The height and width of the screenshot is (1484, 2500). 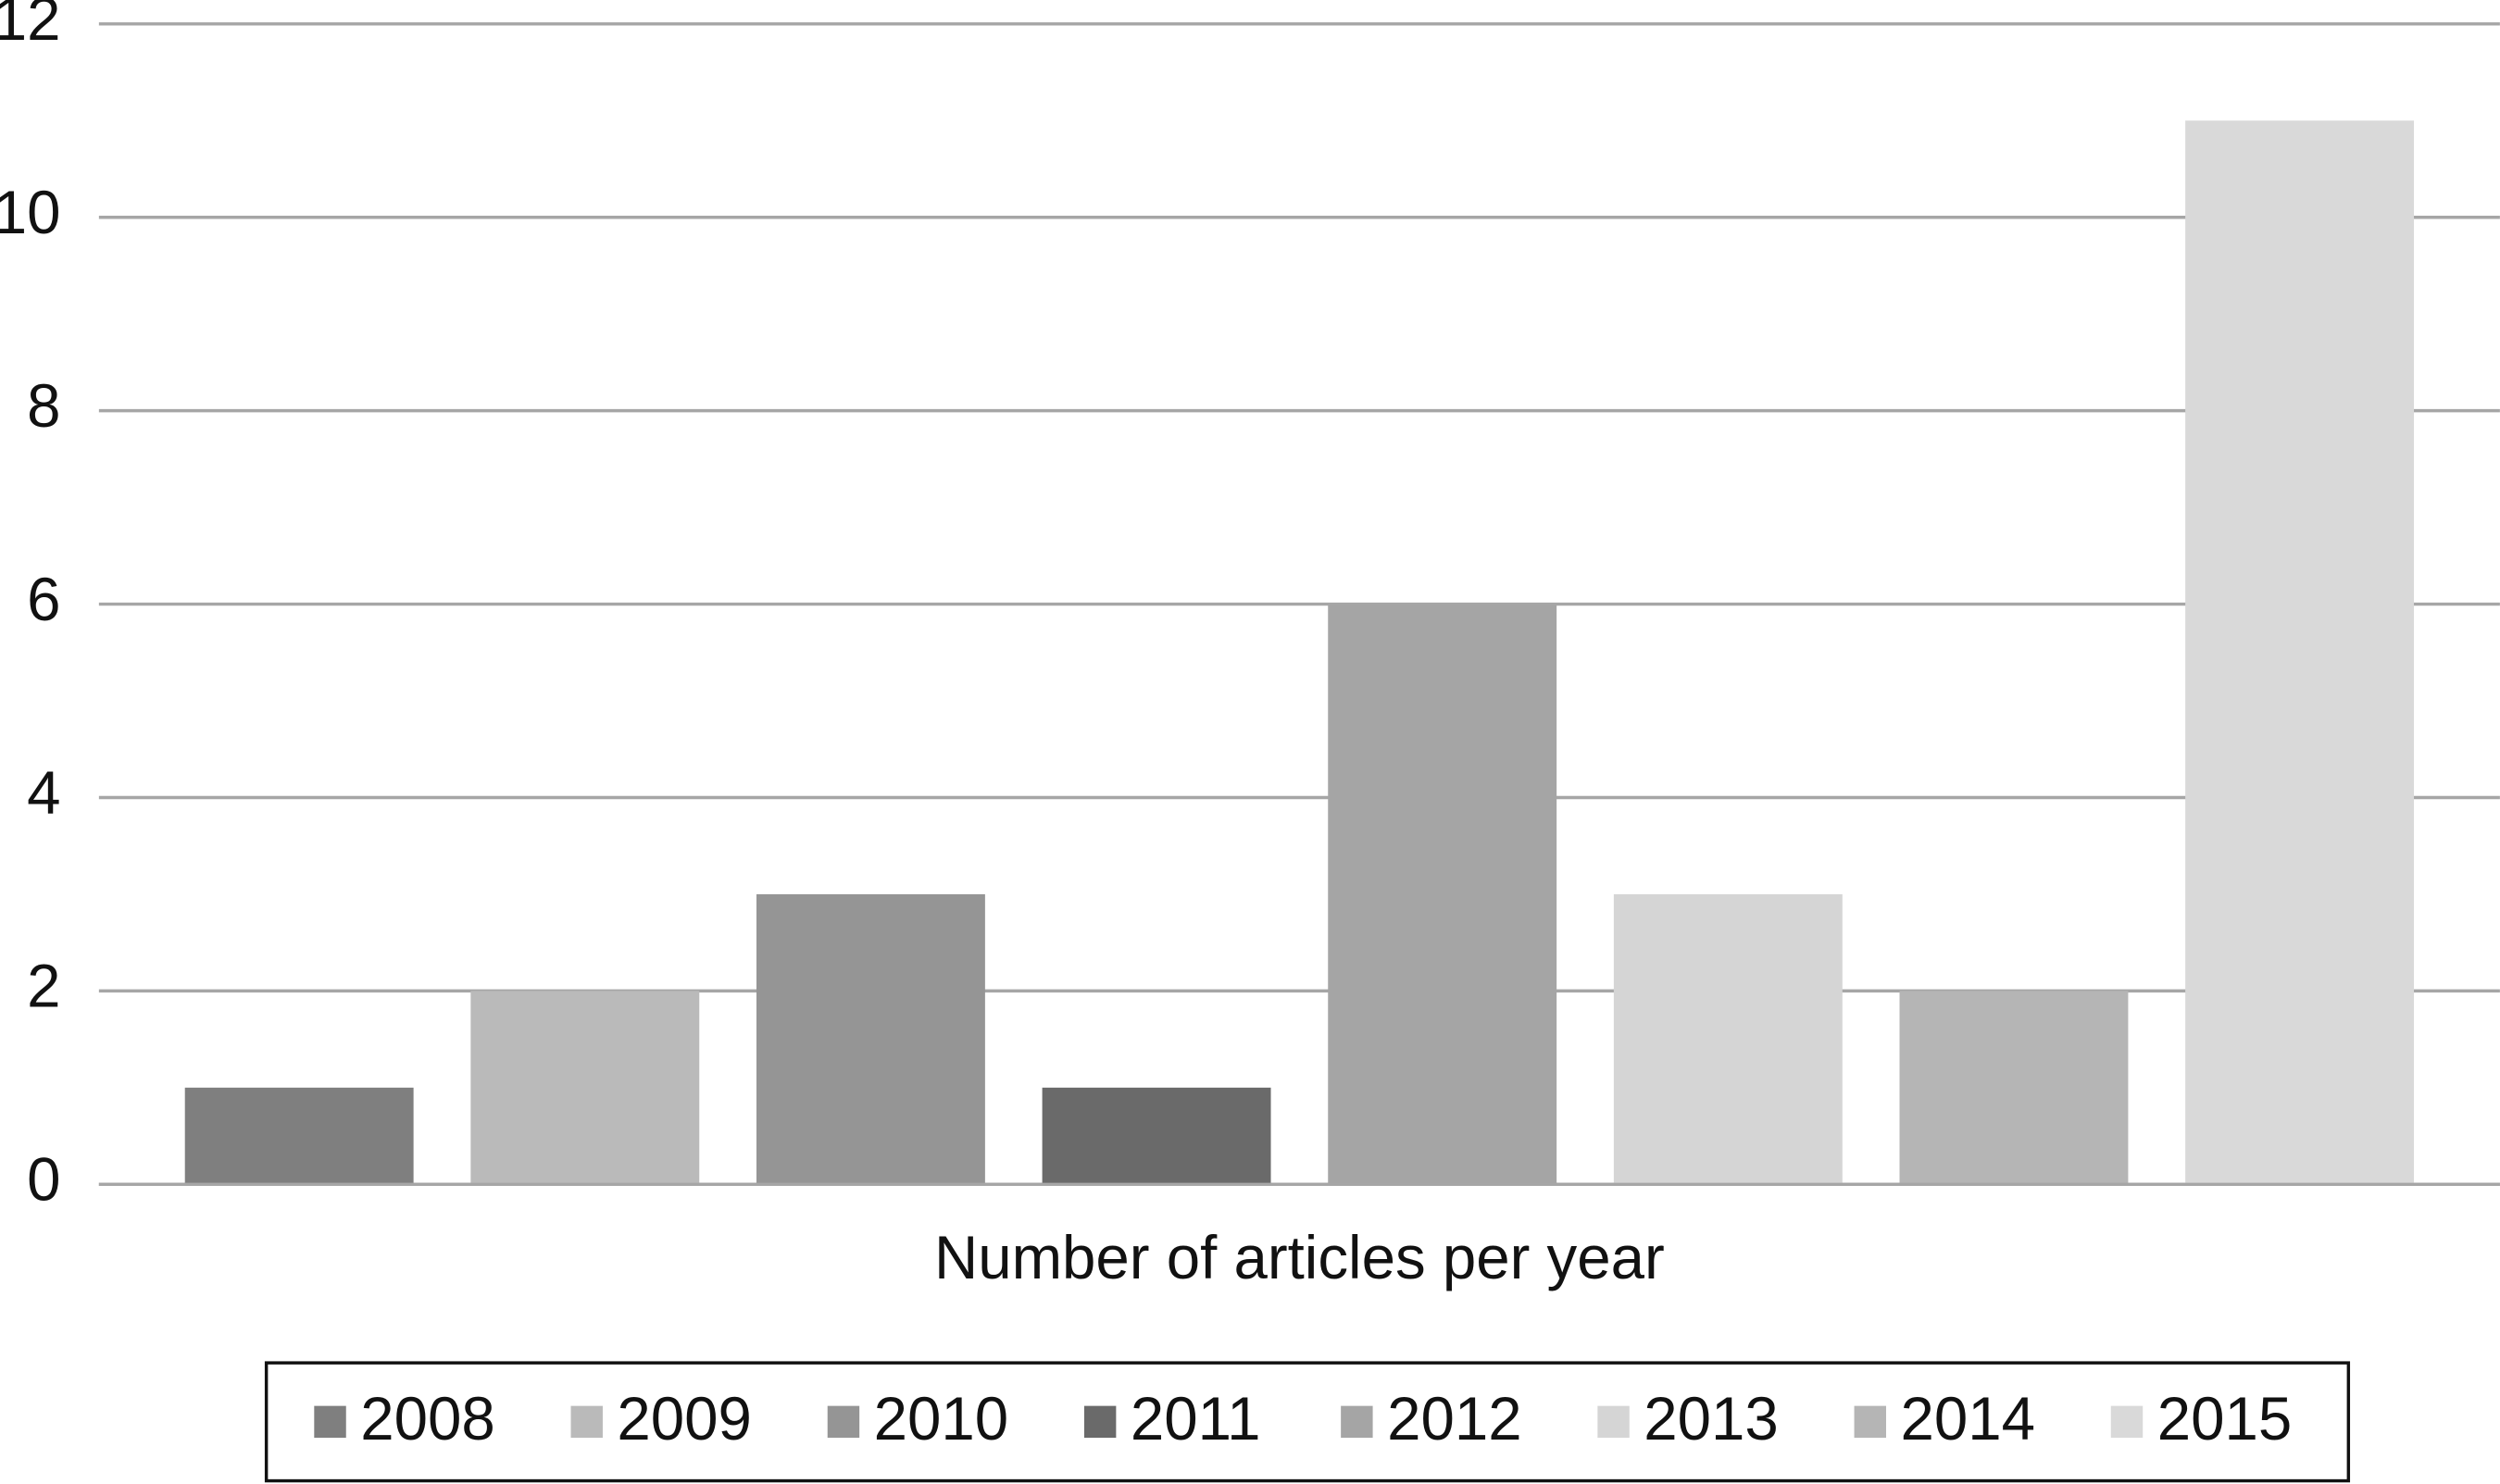 What do you see at coordinates (685, 1419) in the screenshot?
I see `legend-label: 2009` at bounding box center [685, 1419].